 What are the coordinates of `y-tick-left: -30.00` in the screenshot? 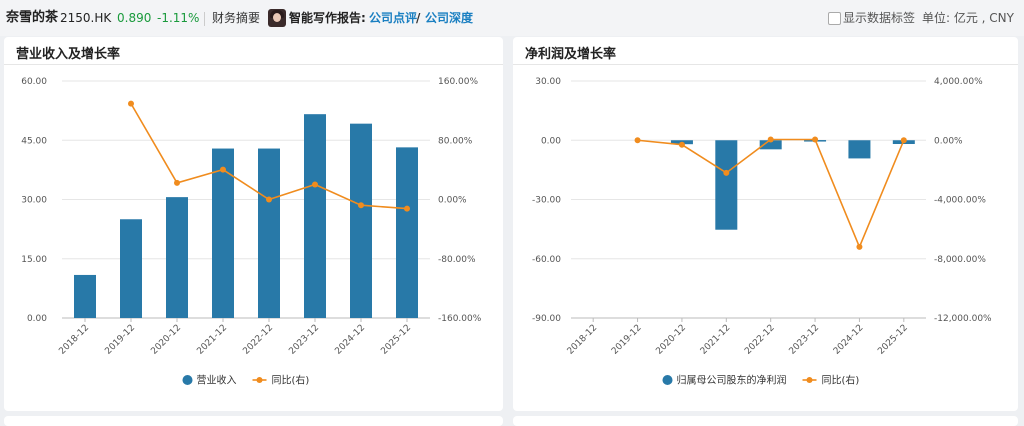 It's located at (546, 201).